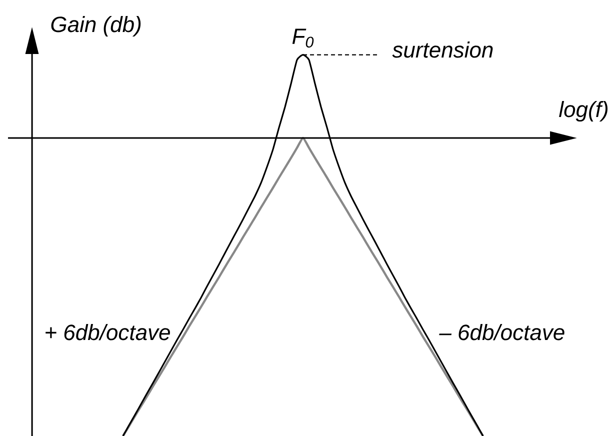 The image size is (611, 436). What do you see at coordinates (501, 332) in the screenshot?
I see `annotation: – 6db/octave` at bounding box center [501, 332].